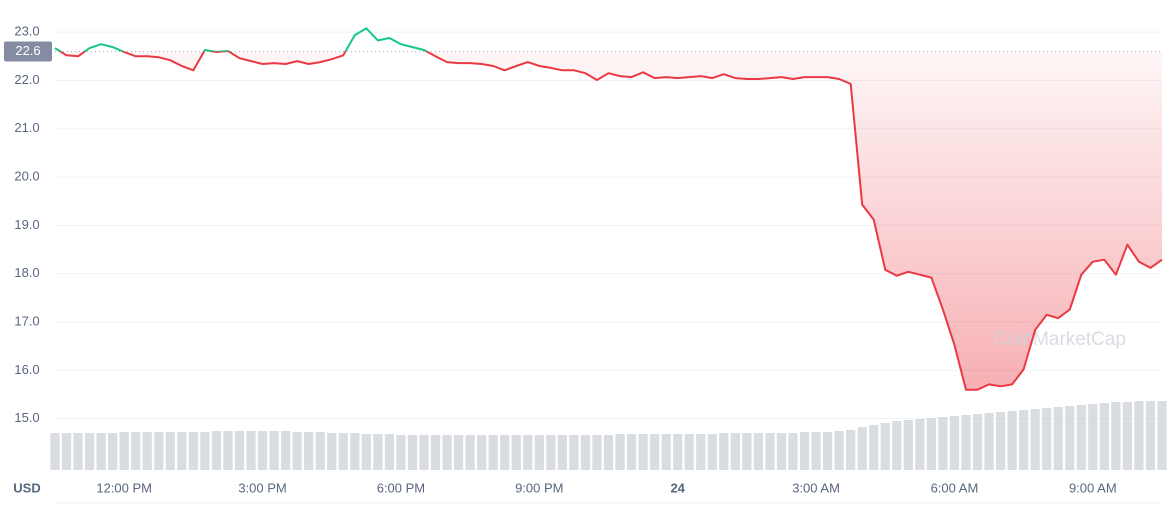  I want to click on y-tick-label: 16.0, so click(26, 369).